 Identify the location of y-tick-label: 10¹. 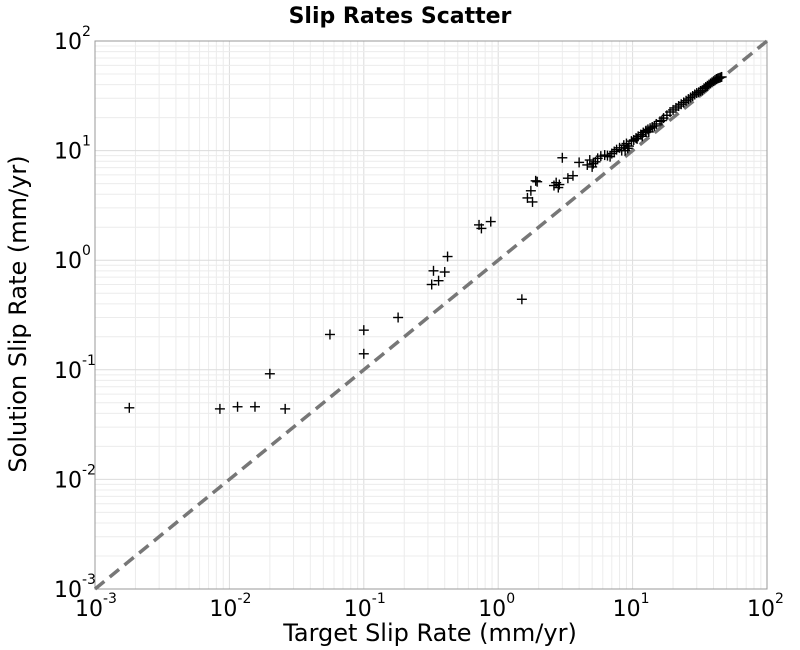
(72, 149).